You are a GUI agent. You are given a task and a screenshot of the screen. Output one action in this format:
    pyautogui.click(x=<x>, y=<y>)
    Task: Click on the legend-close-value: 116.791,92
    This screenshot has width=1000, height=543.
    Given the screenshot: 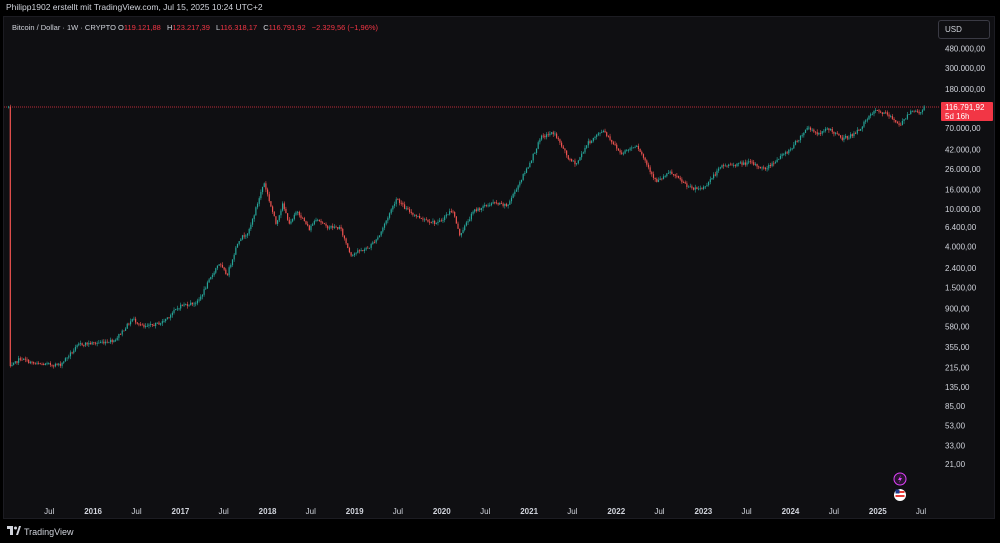 What is the action you would take?
    pyautogui.click(x=287, y=27)
    